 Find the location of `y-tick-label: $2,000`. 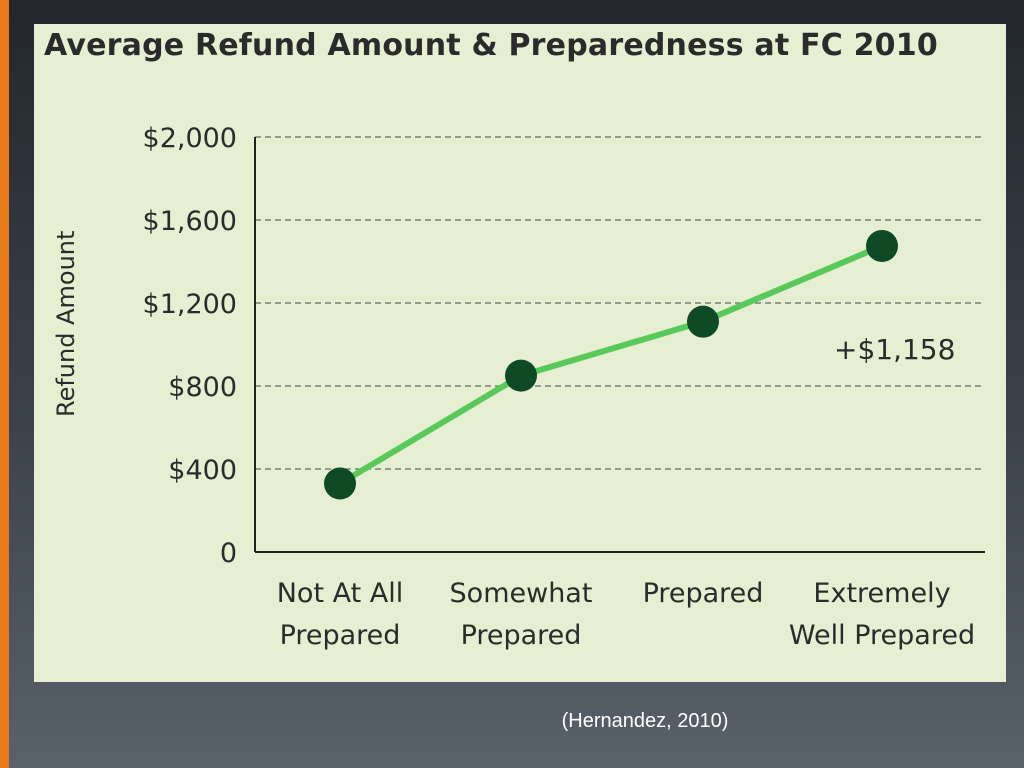

y-tick-label: $2,000 is located at coordinates (190, 138).